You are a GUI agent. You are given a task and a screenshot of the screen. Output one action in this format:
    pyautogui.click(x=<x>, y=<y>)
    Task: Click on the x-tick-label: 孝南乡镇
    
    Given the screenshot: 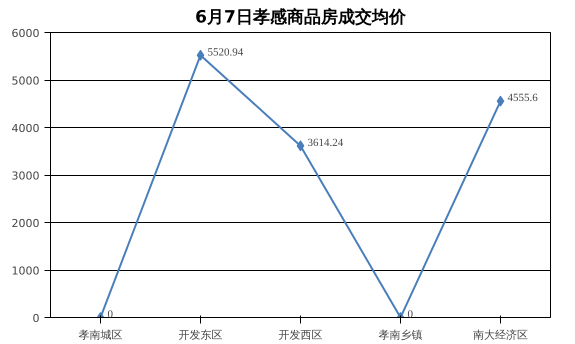 What is the action you would take?
    pyautogui.click(x=400, y=335)
    